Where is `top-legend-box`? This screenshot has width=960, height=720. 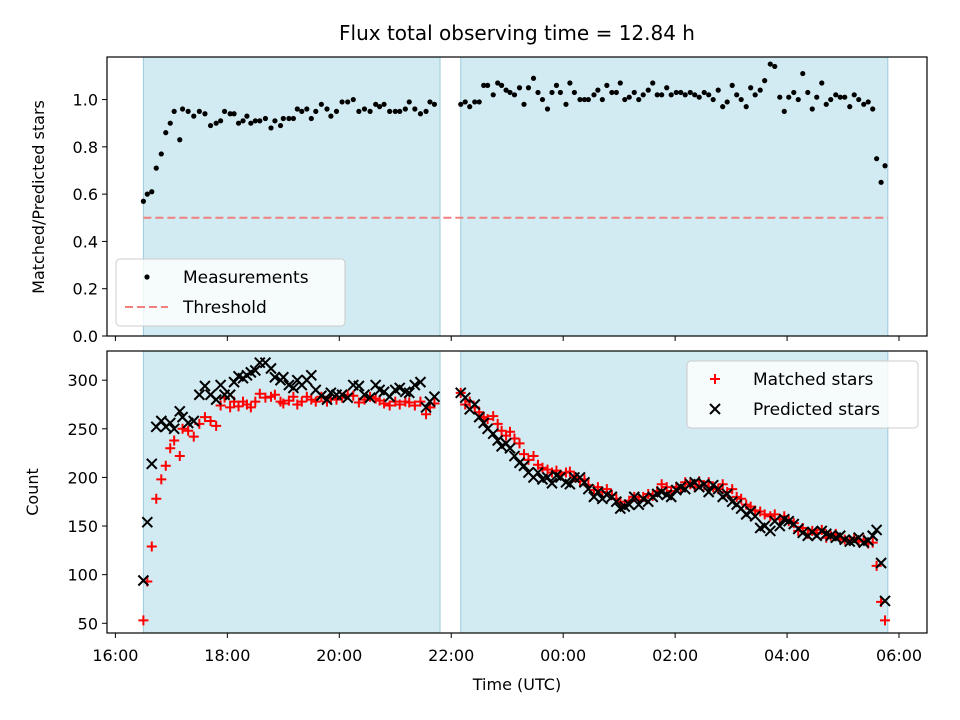
top-legend-box is located at coordinates (230, 292).